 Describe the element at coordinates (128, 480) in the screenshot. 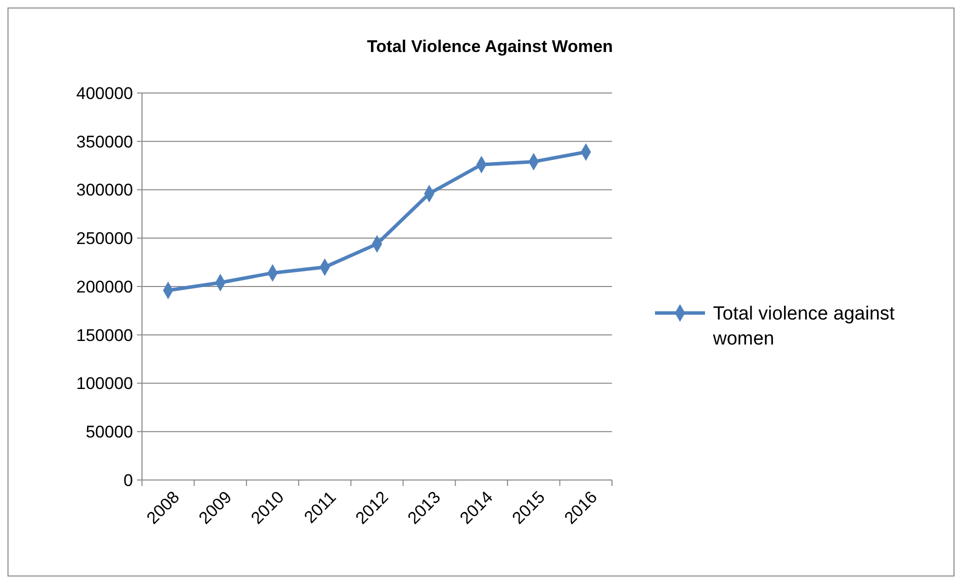

I see `y-tick-label: 0` at that location.